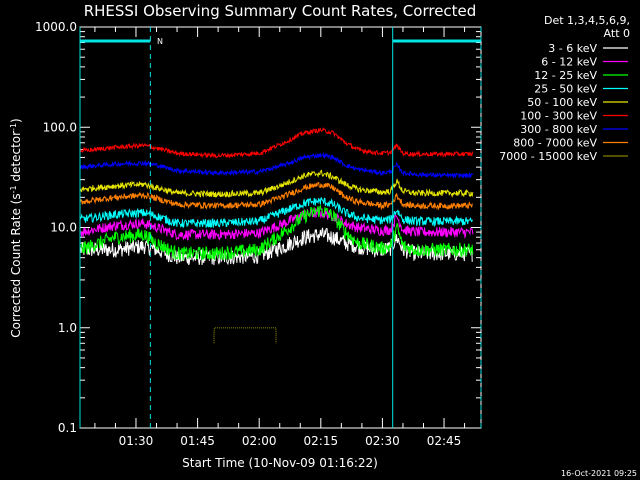  What do you see at coordinates (280, 463) in the screenshot?
I see `x-axis-label: Start Time (10-Nov-09 01:16:22)` at bounding box center [280, 463].